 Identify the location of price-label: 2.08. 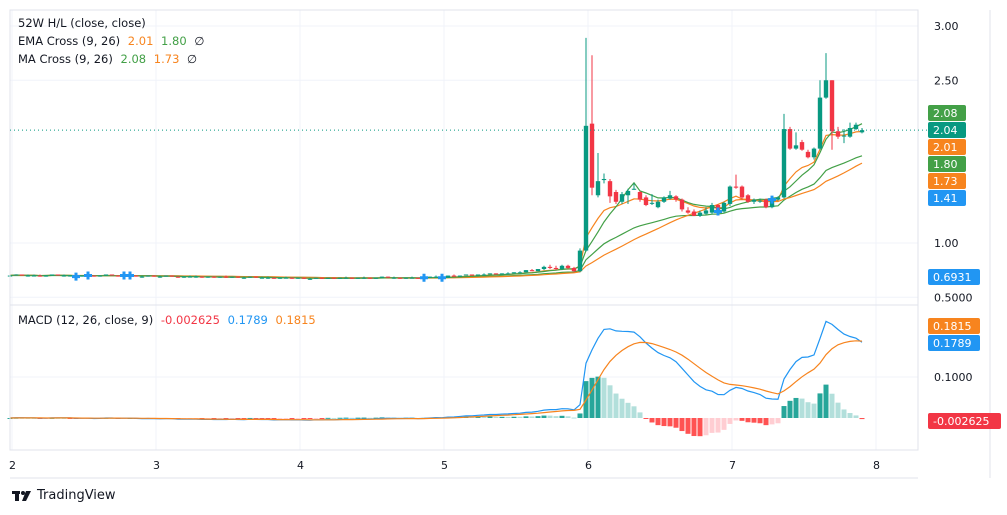
(945, 113).